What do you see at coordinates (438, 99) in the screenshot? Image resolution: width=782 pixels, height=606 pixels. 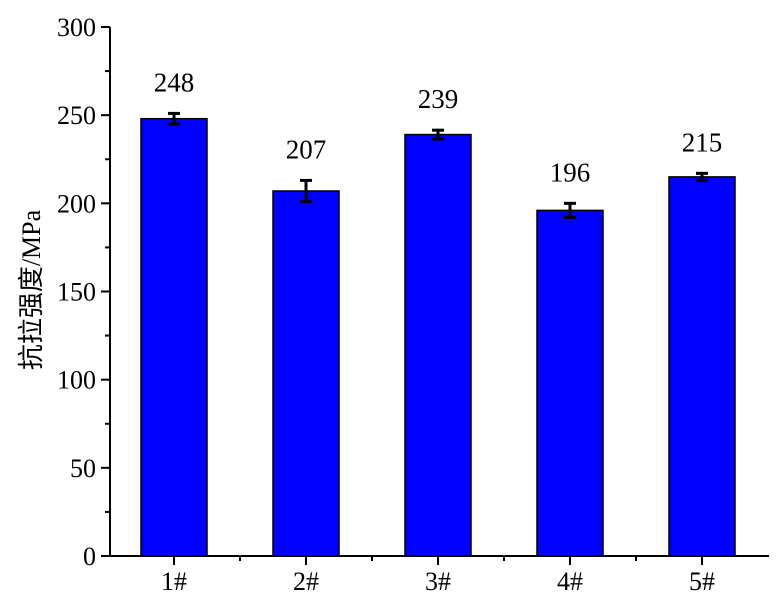 I see `data-label: 239` at bounding box center [438, 99].